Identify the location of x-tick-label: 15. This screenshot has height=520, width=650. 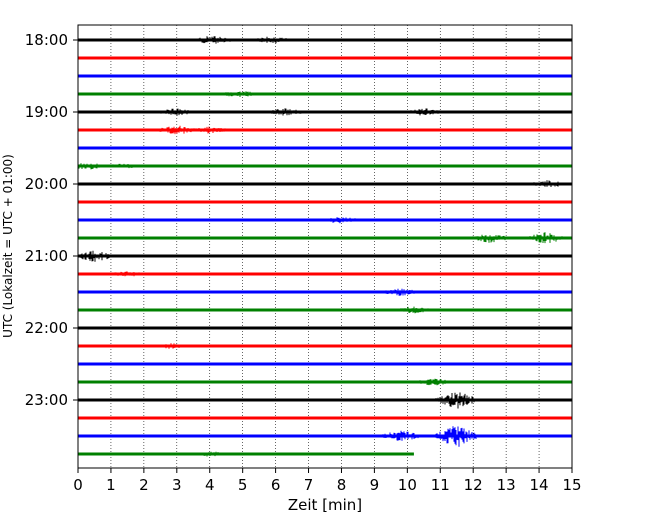
(571, 485).